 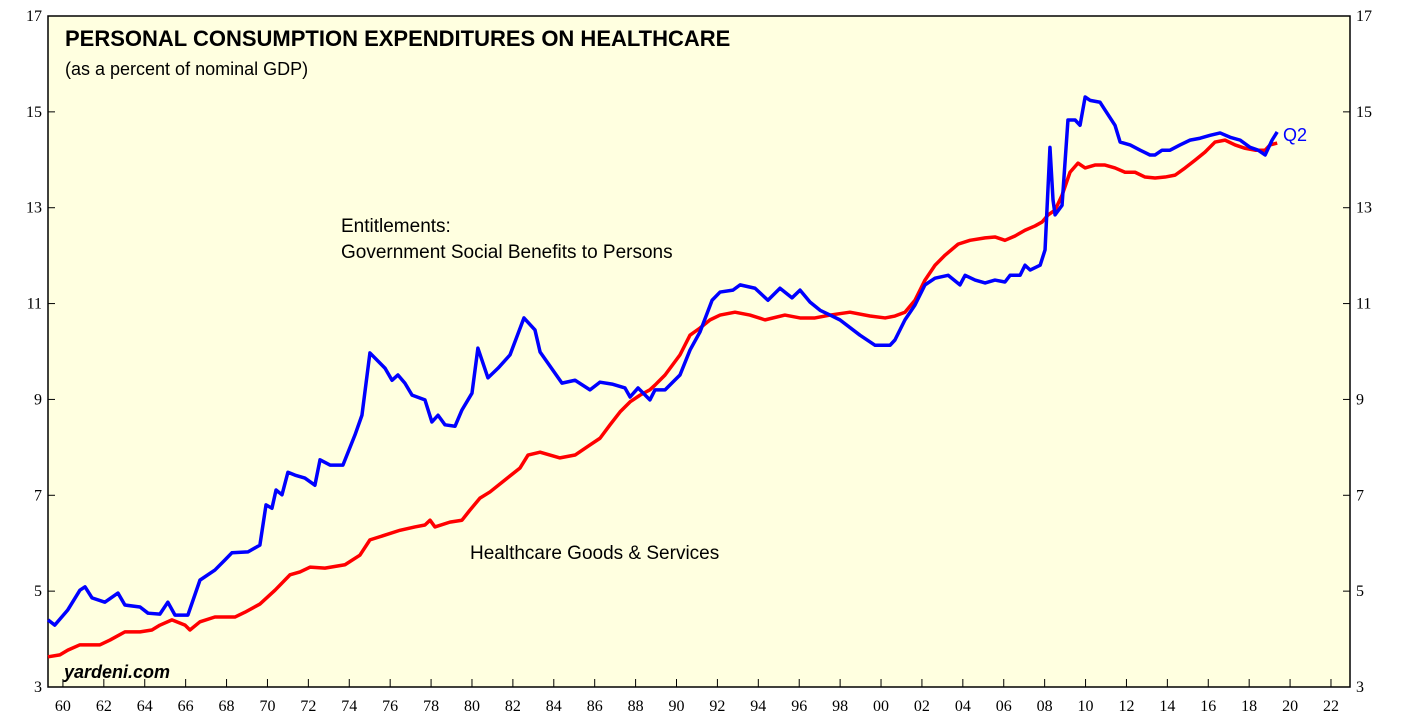 I want to click on x-tick-label: 94, so click(x=758, y=706).